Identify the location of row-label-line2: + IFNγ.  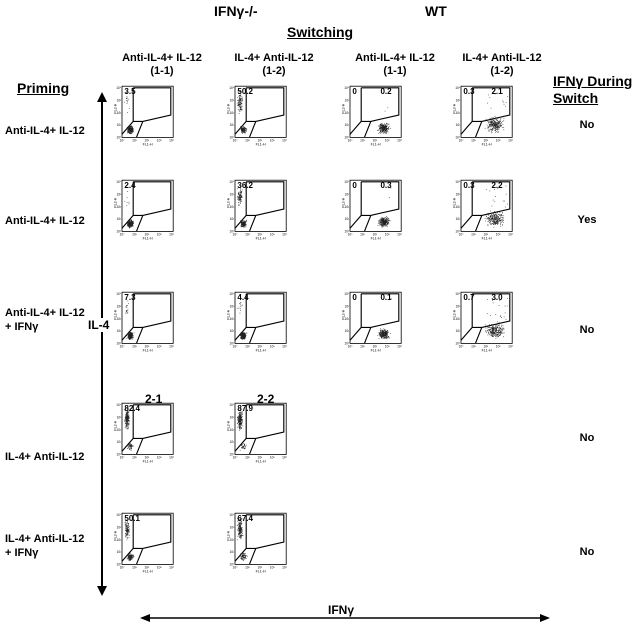
(22, 553).